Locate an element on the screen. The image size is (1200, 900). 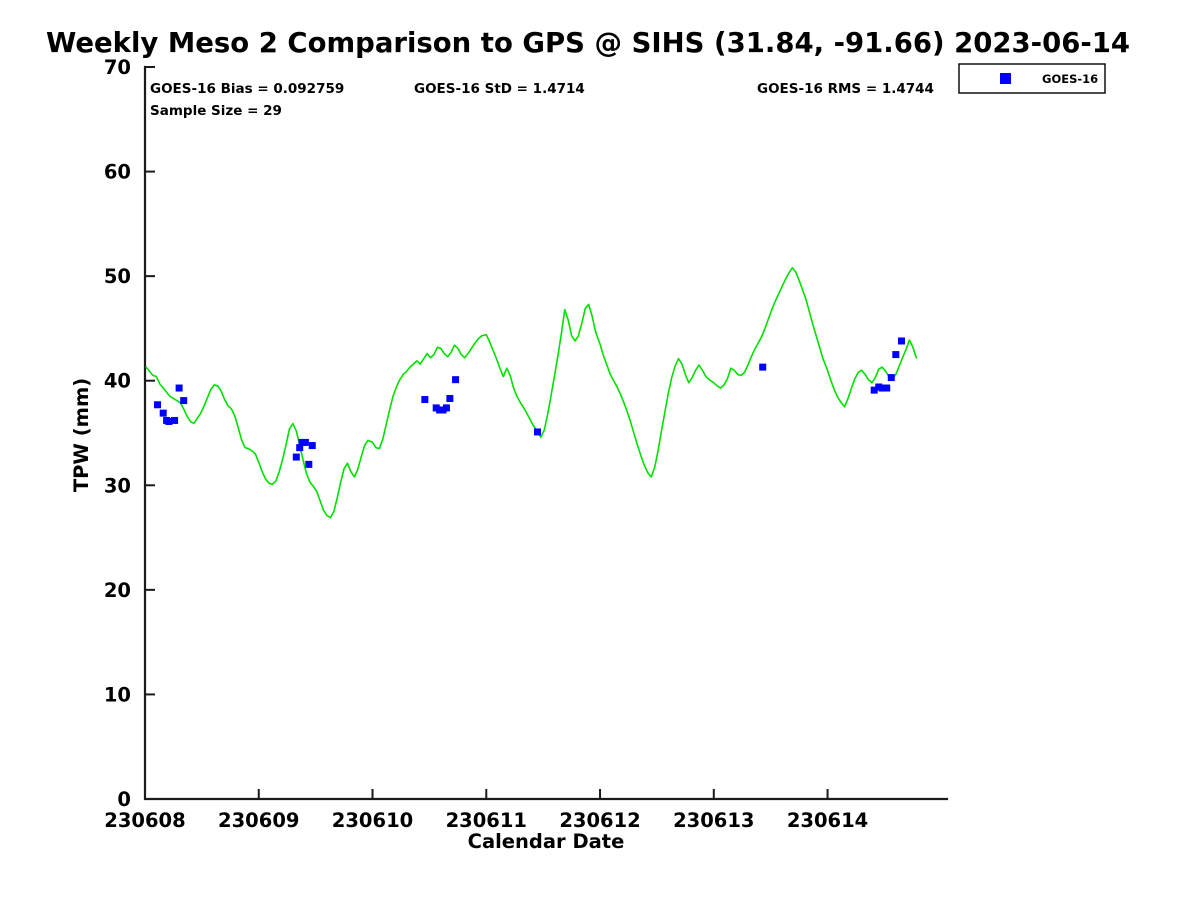
x-tick-label: 230611 is located at coordinates (486, 820).